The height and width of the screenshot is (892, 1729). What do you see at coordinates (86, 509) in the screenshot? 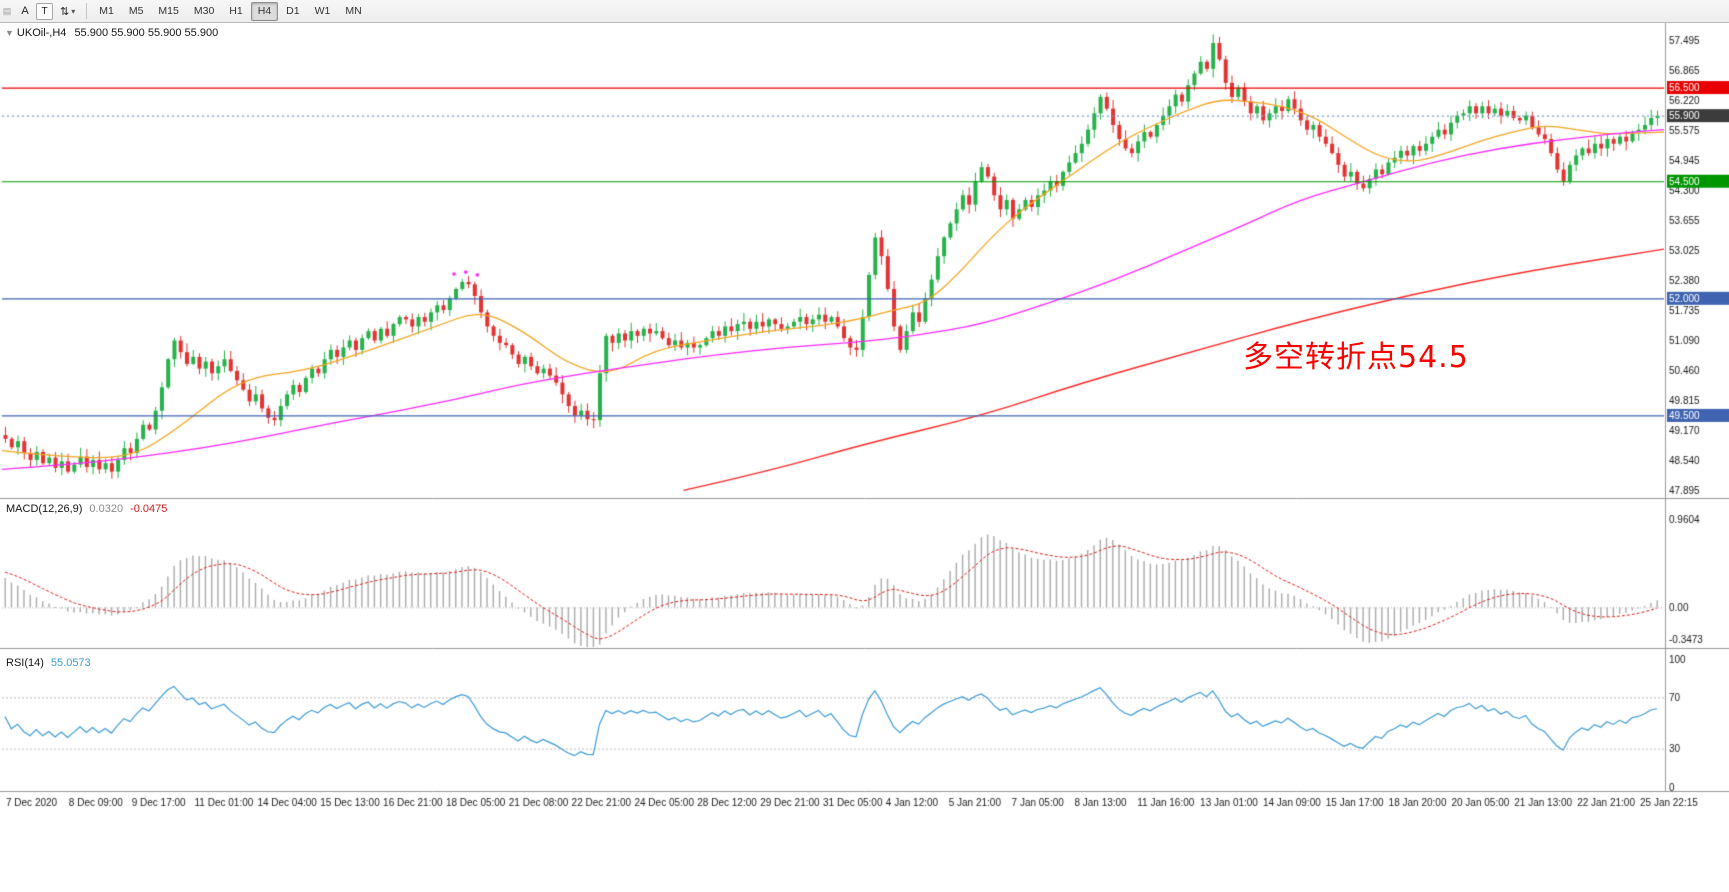
I see `macd-indicator-title: MACD(12,26,9) 0.0320 -0.0475` at bounding box center [86, 509].